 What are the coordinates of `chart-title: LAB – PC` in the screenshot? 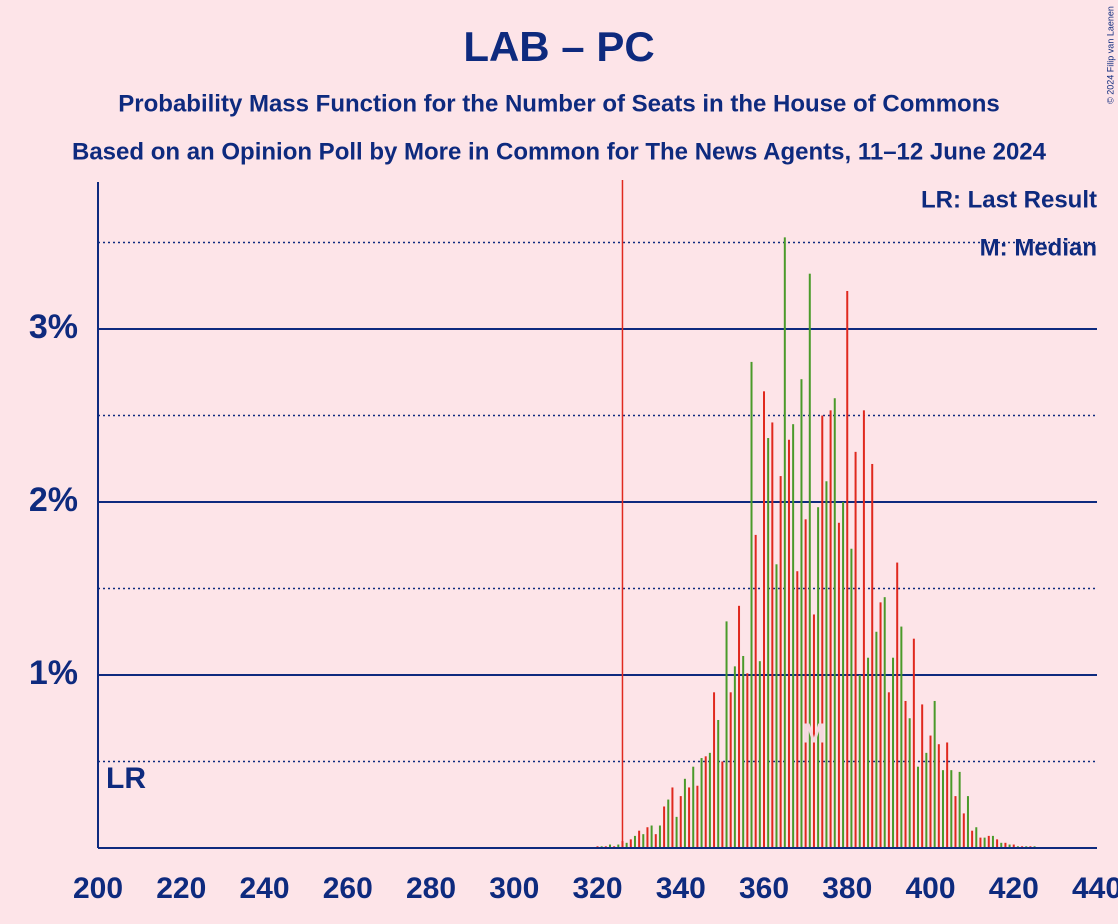 It's located at (558, 46).